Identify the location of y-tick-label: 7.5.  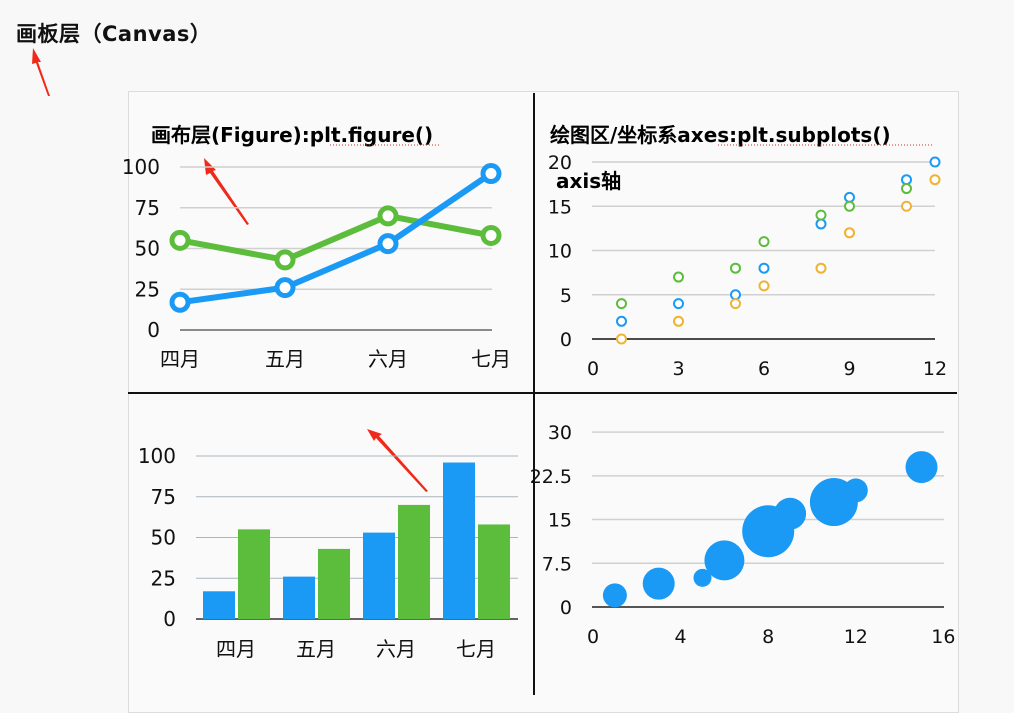
(557, 564).